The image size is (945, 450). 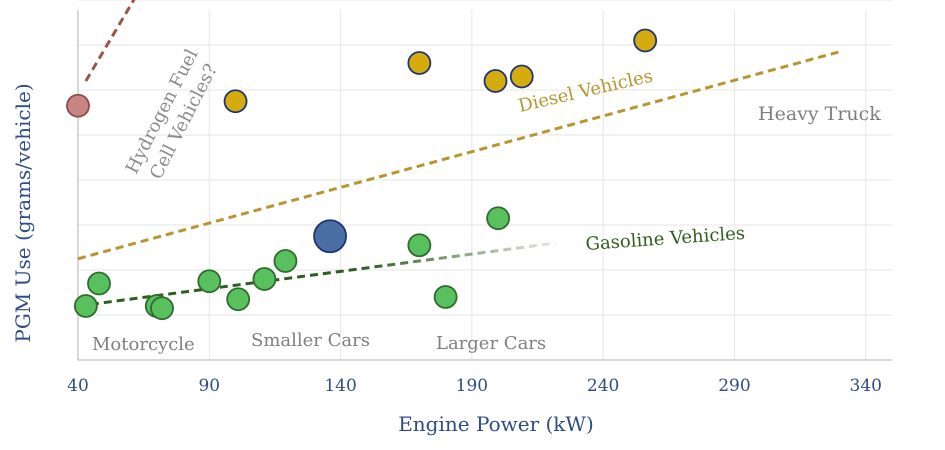 What do you see at coordinates (209, 386) in the screenshot?
I see `x-tick-label: 90` at bounding box center [209, 386].